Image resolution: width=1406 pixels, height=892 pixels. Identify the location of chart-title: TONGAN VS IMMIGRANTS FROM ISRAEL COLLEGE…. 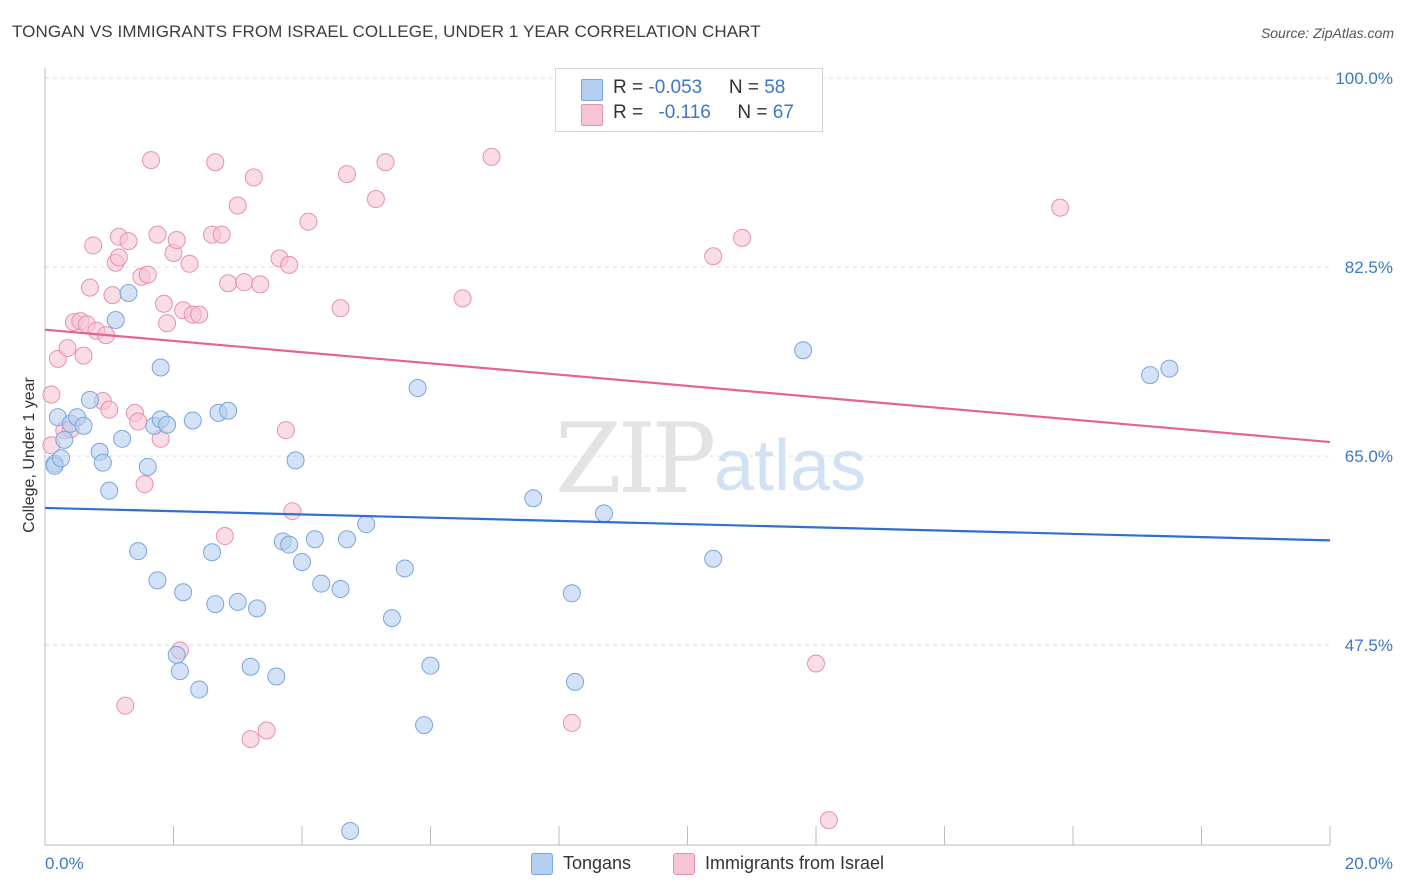
(386, 31).